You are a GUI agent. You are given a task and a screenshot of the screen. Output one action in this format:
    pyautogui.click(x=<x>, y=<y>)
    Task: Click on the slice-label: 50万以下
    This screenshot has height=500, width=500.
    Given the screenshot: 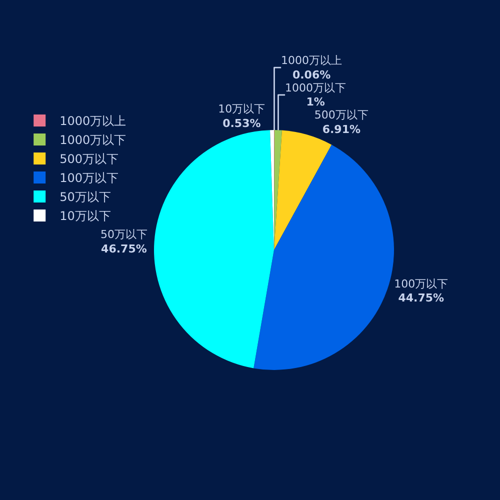 What is the action you would take?
    pyautogui.click(x=124, y=235)
    